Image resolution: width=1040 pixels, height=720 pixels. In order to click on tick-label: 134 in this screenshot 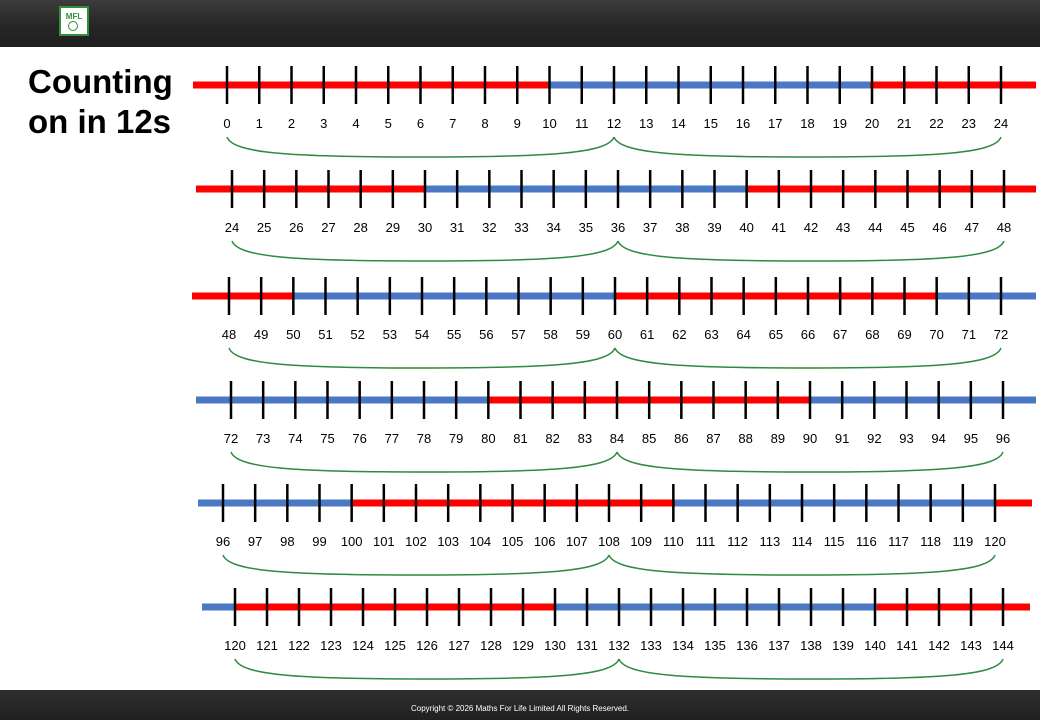, I will do `click(683, 645)`.